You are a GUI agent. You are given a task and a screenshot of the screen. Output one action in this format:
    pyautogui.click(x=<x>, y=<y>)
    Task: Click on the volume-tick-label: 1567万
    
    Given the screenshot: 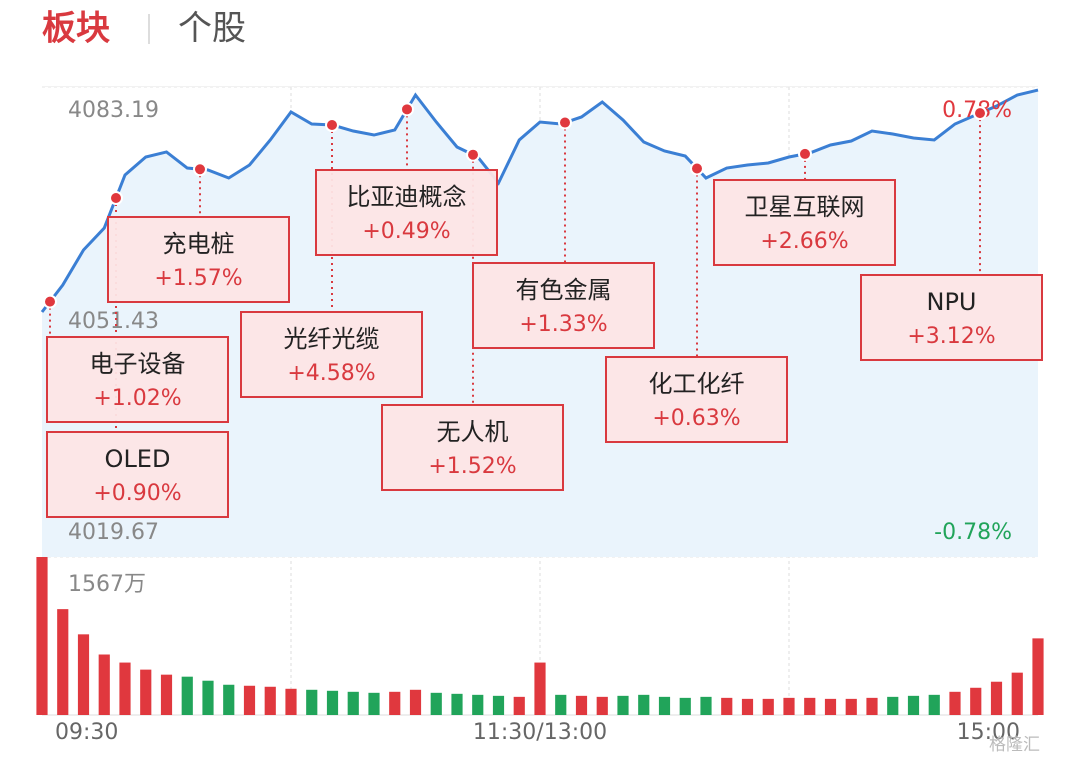 What is the action you would take?
    pyautogui.click(x=107, y=584)
    